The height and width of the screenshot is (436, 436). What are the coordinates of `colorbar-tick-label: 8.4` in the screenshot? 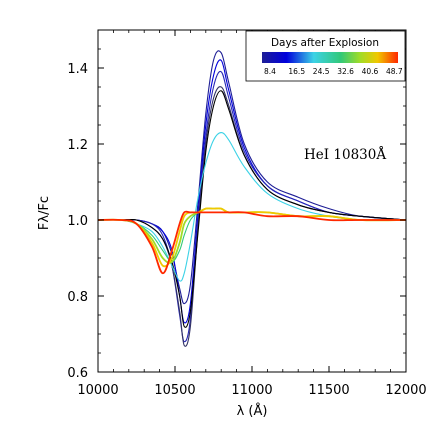 It's located at (270, 71).